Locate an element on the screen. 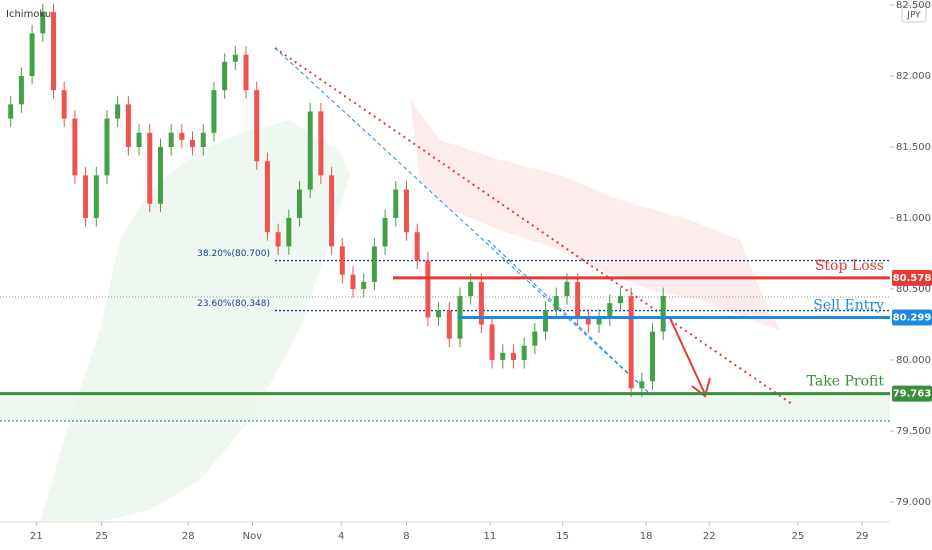 The image size is (932, 550). fib-label: 38.20%(80.700) is located at coordinates (233, 254).